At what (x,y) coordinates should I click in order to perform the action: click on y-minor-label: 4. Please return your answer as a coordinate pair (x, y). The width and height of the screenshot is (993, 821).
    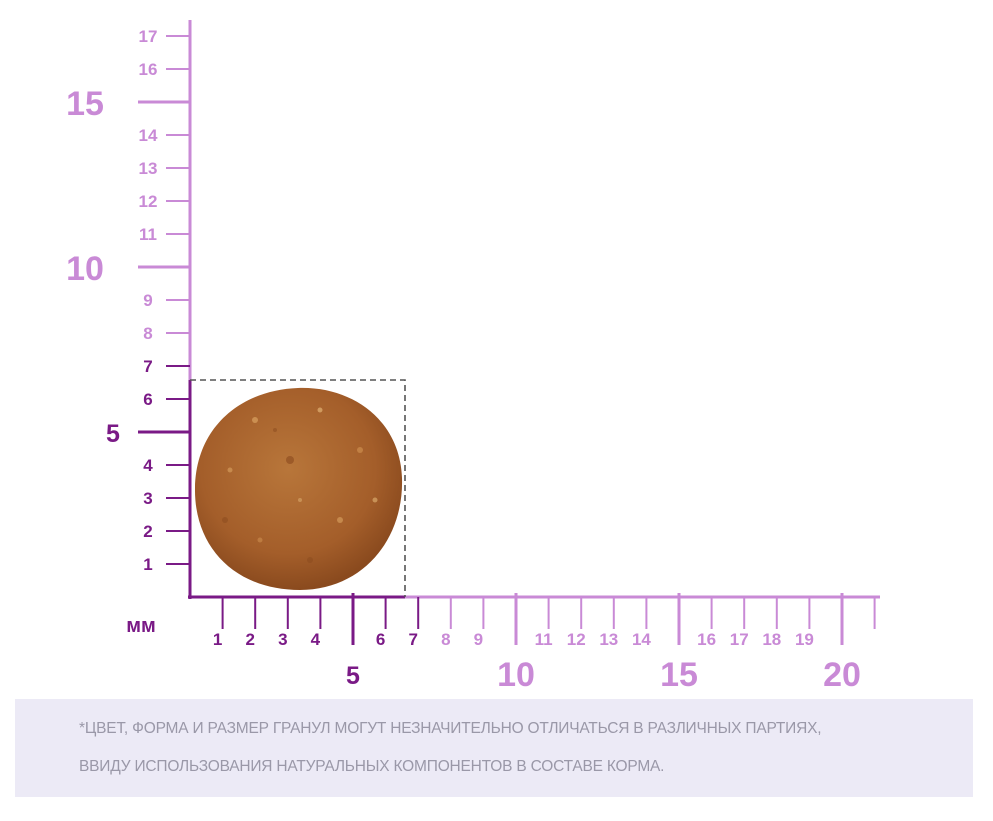
    Looking at the image, I should click on (148, 465).